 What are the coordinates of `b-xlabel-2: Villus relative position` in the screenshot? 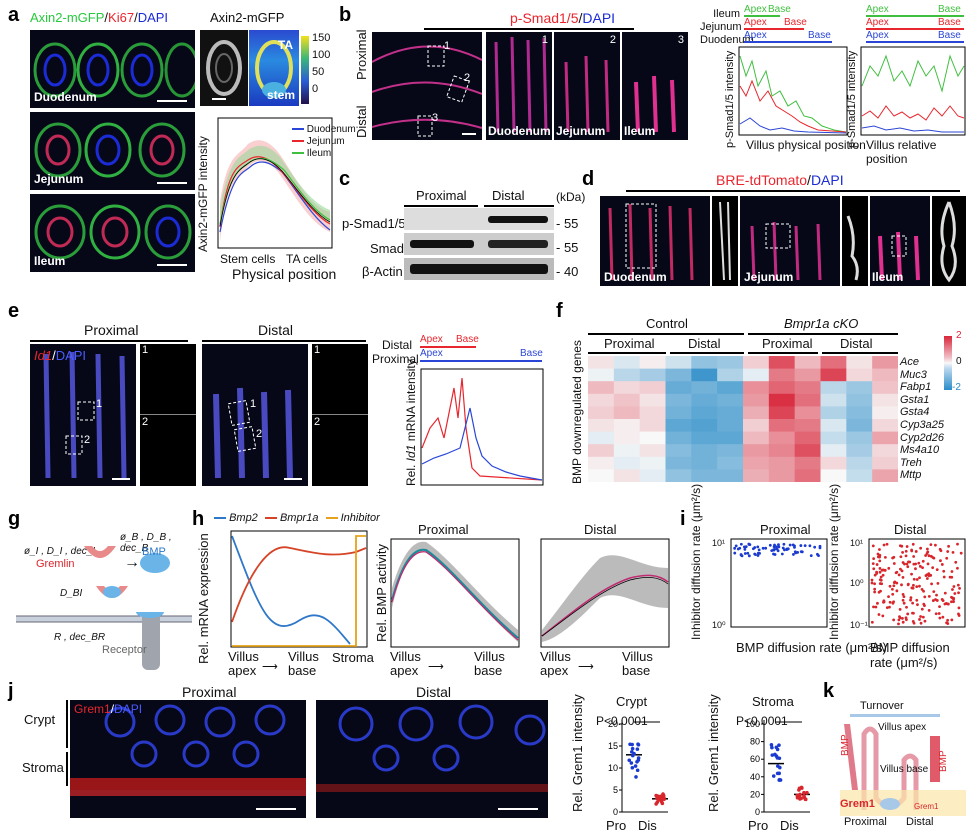 It's located at (901, 152).